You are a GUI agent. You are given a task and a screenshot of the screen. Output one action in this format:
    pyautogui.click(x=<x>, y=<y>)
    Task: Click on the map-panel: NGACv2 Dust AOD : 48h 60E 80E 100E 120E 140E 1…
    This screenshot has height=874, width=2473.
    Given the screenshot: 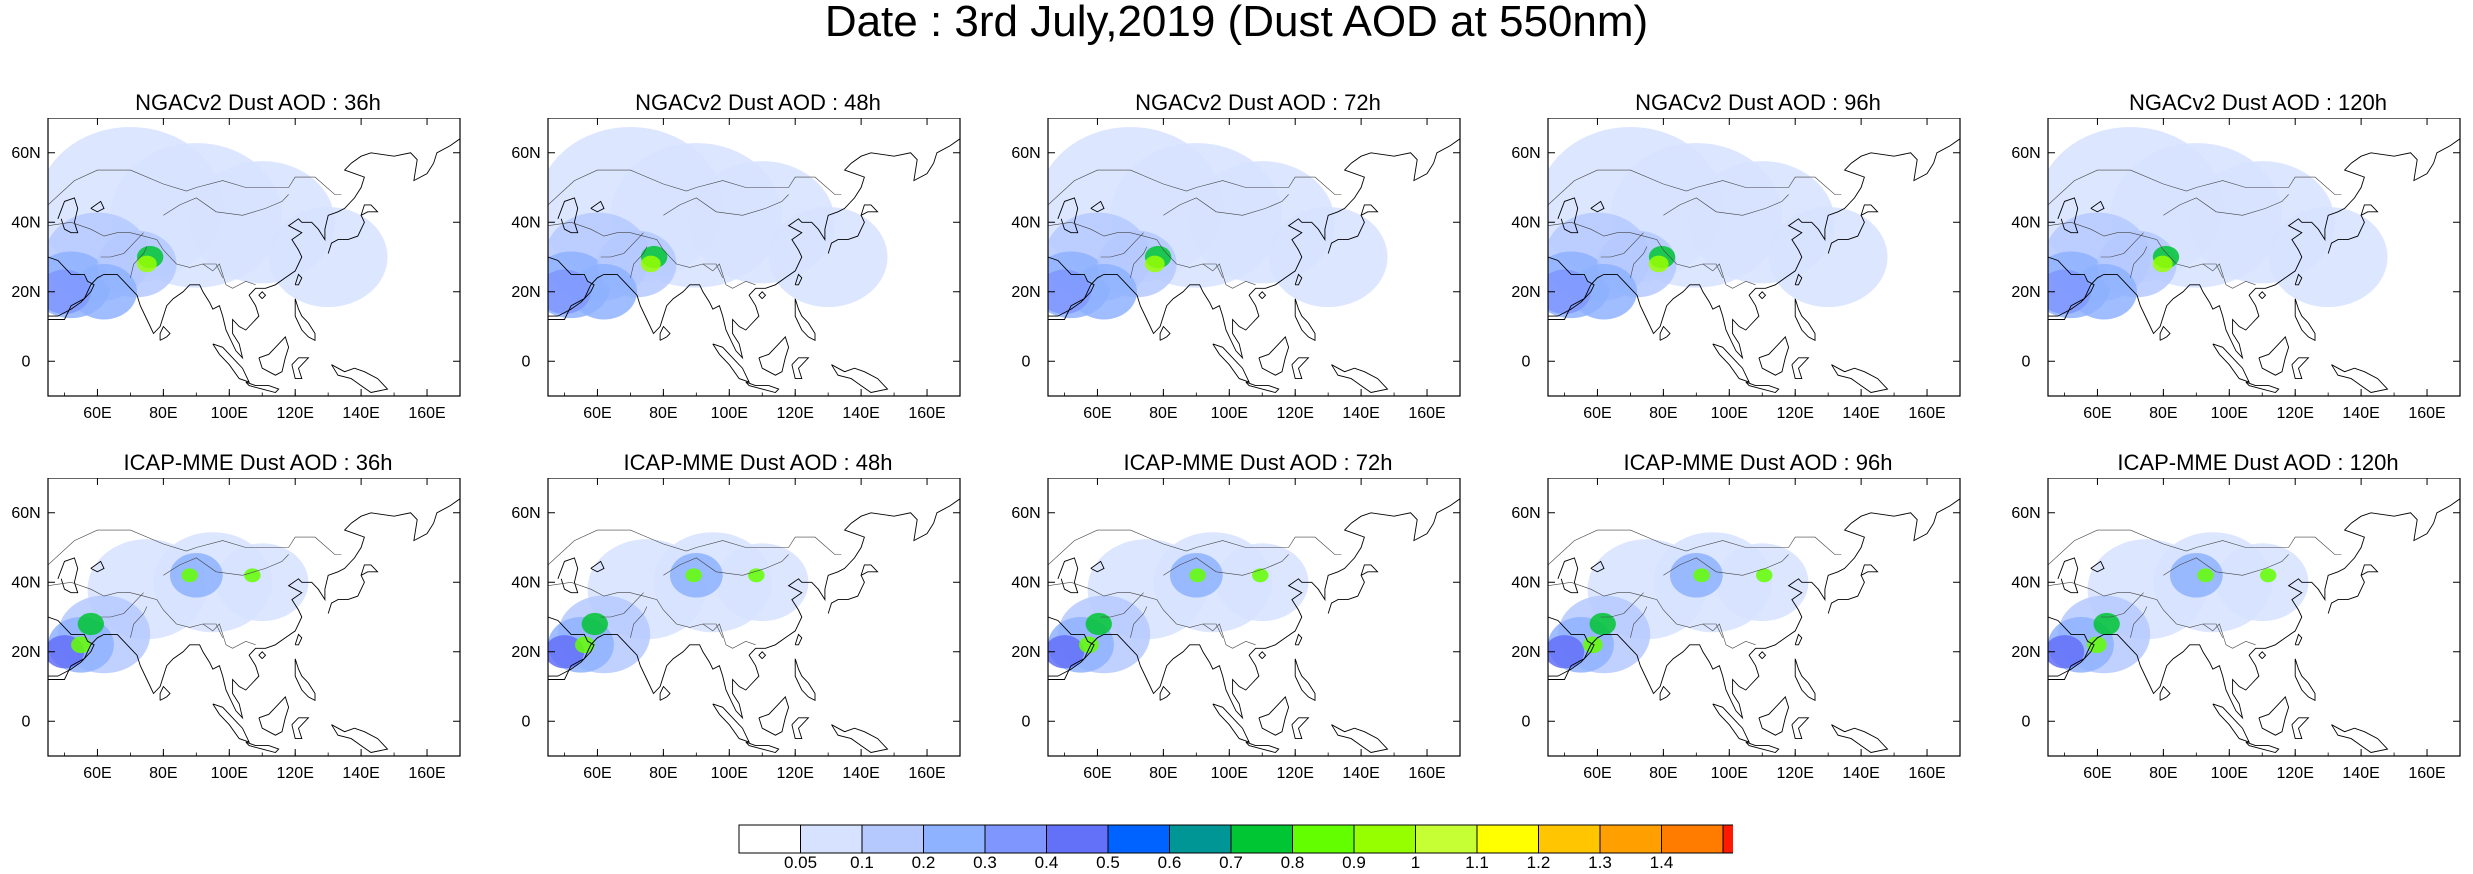 What is the action you would take?
    pyautogui.click(x=735, y=256)
    